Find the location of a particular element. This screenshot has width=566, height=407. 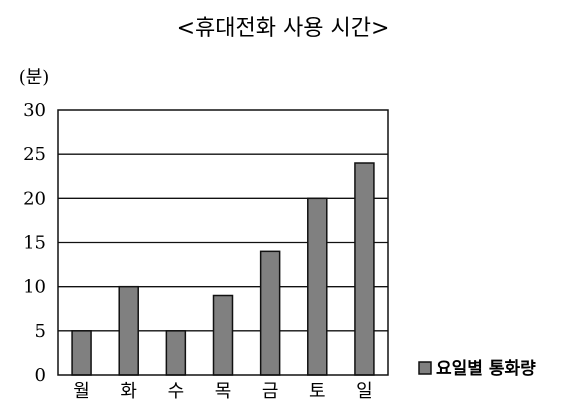

x-tick-label: 목 is located at coordinates (223, 391).